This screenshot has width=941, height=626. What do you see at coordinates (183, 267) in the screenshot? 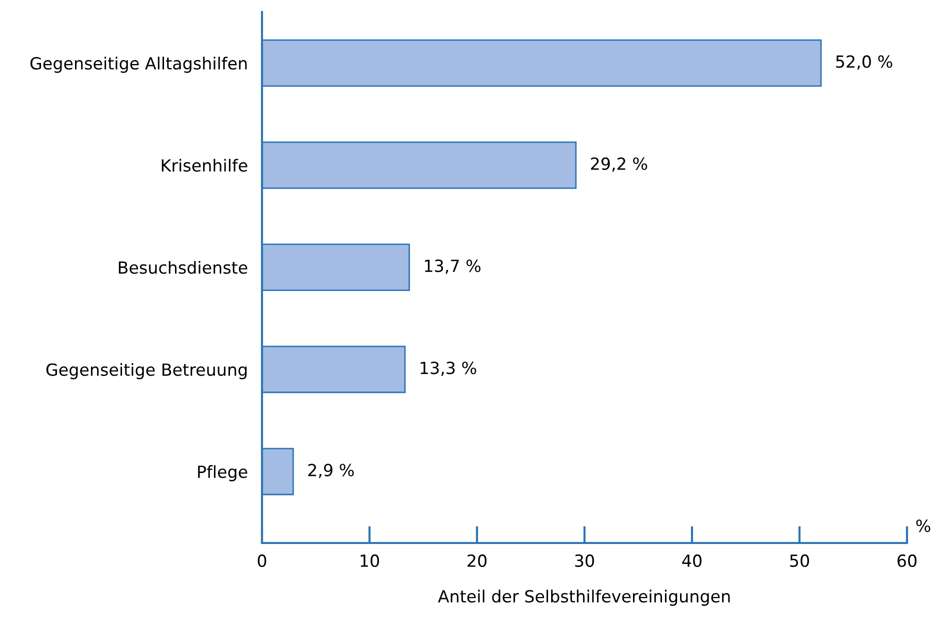
I see `y-tick-label: Besuchsdienste` at bounding box center [183, 267].